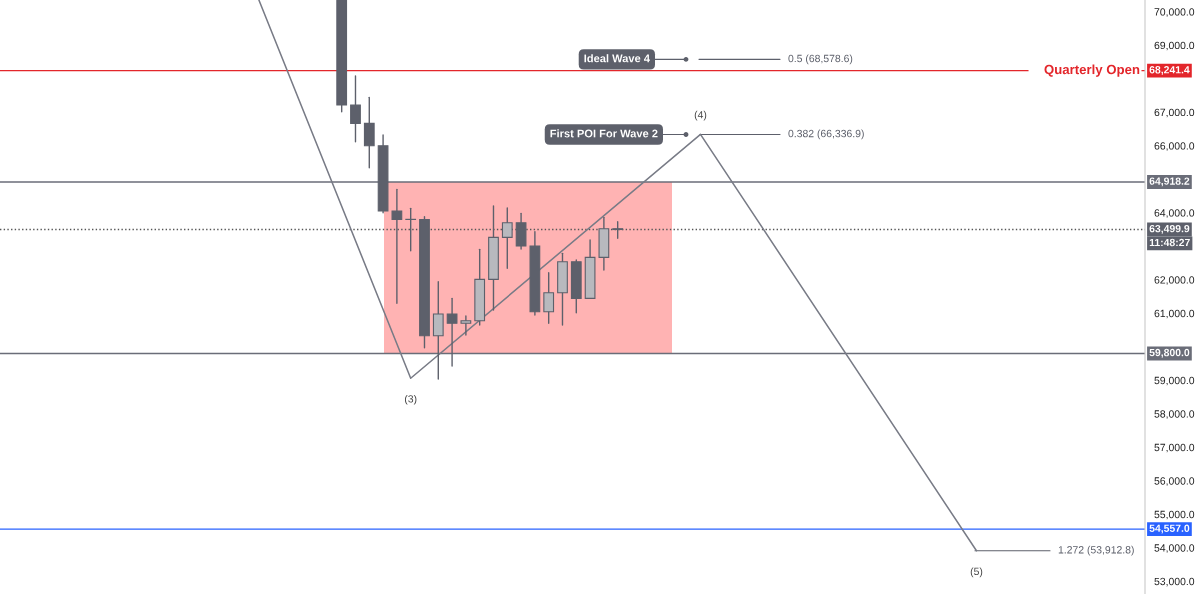  I want to click on ref-line-label: 1.272 (53,912.8), so click(1096, 550).